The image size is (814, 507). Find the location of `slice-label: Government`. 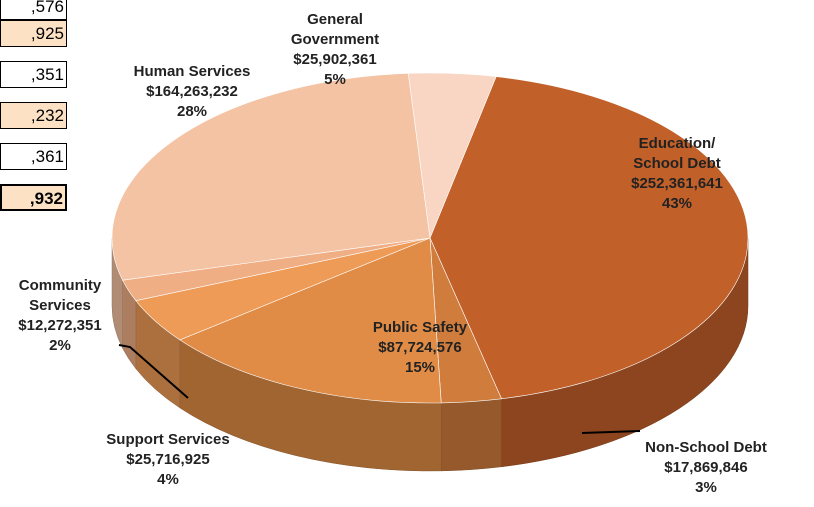

slice-label: Government is located at coordinates (335, 39).